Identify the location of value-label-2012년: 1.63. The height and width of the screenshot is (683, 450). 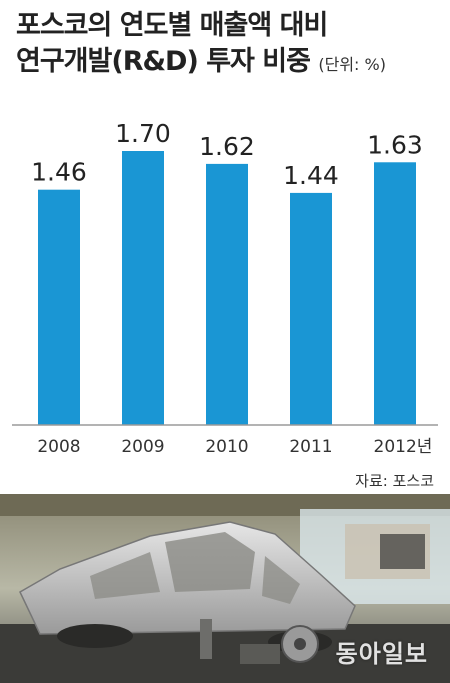
(395, 144).